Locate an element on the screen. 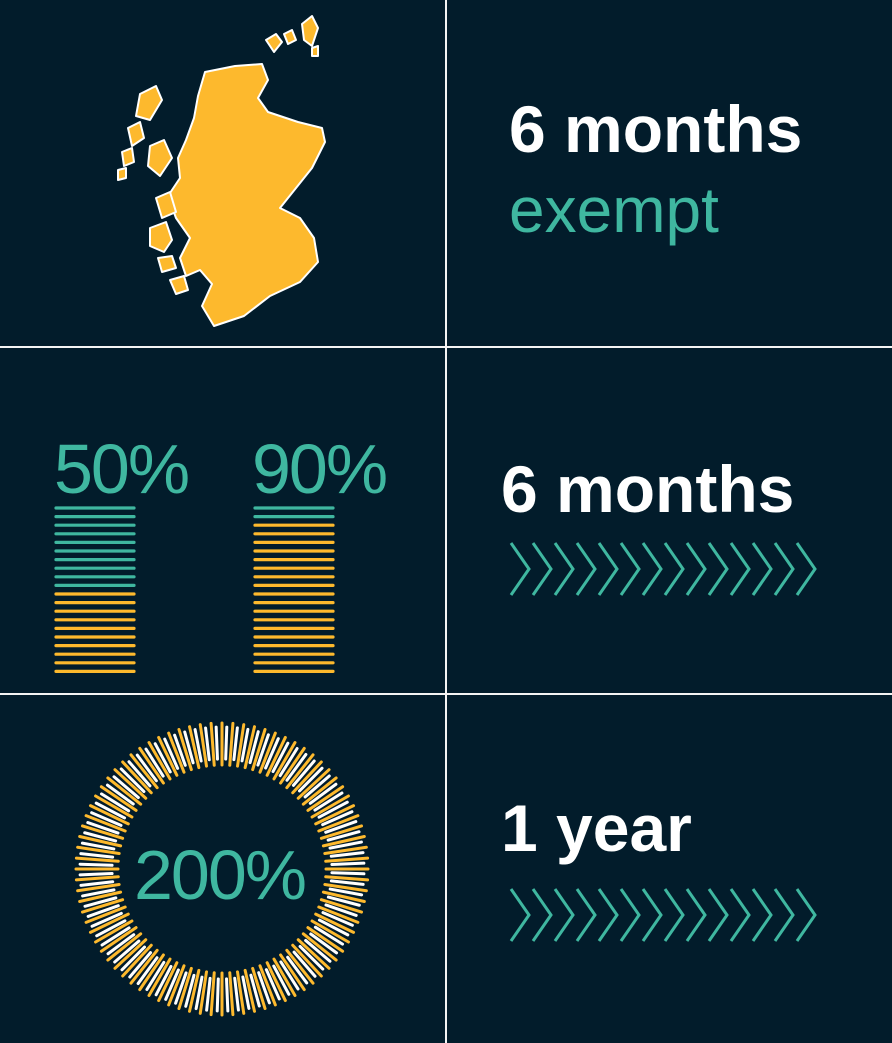 This screenshot has height=1043, width=892. percent-bars-graphic is located at coordinates (194, 589).